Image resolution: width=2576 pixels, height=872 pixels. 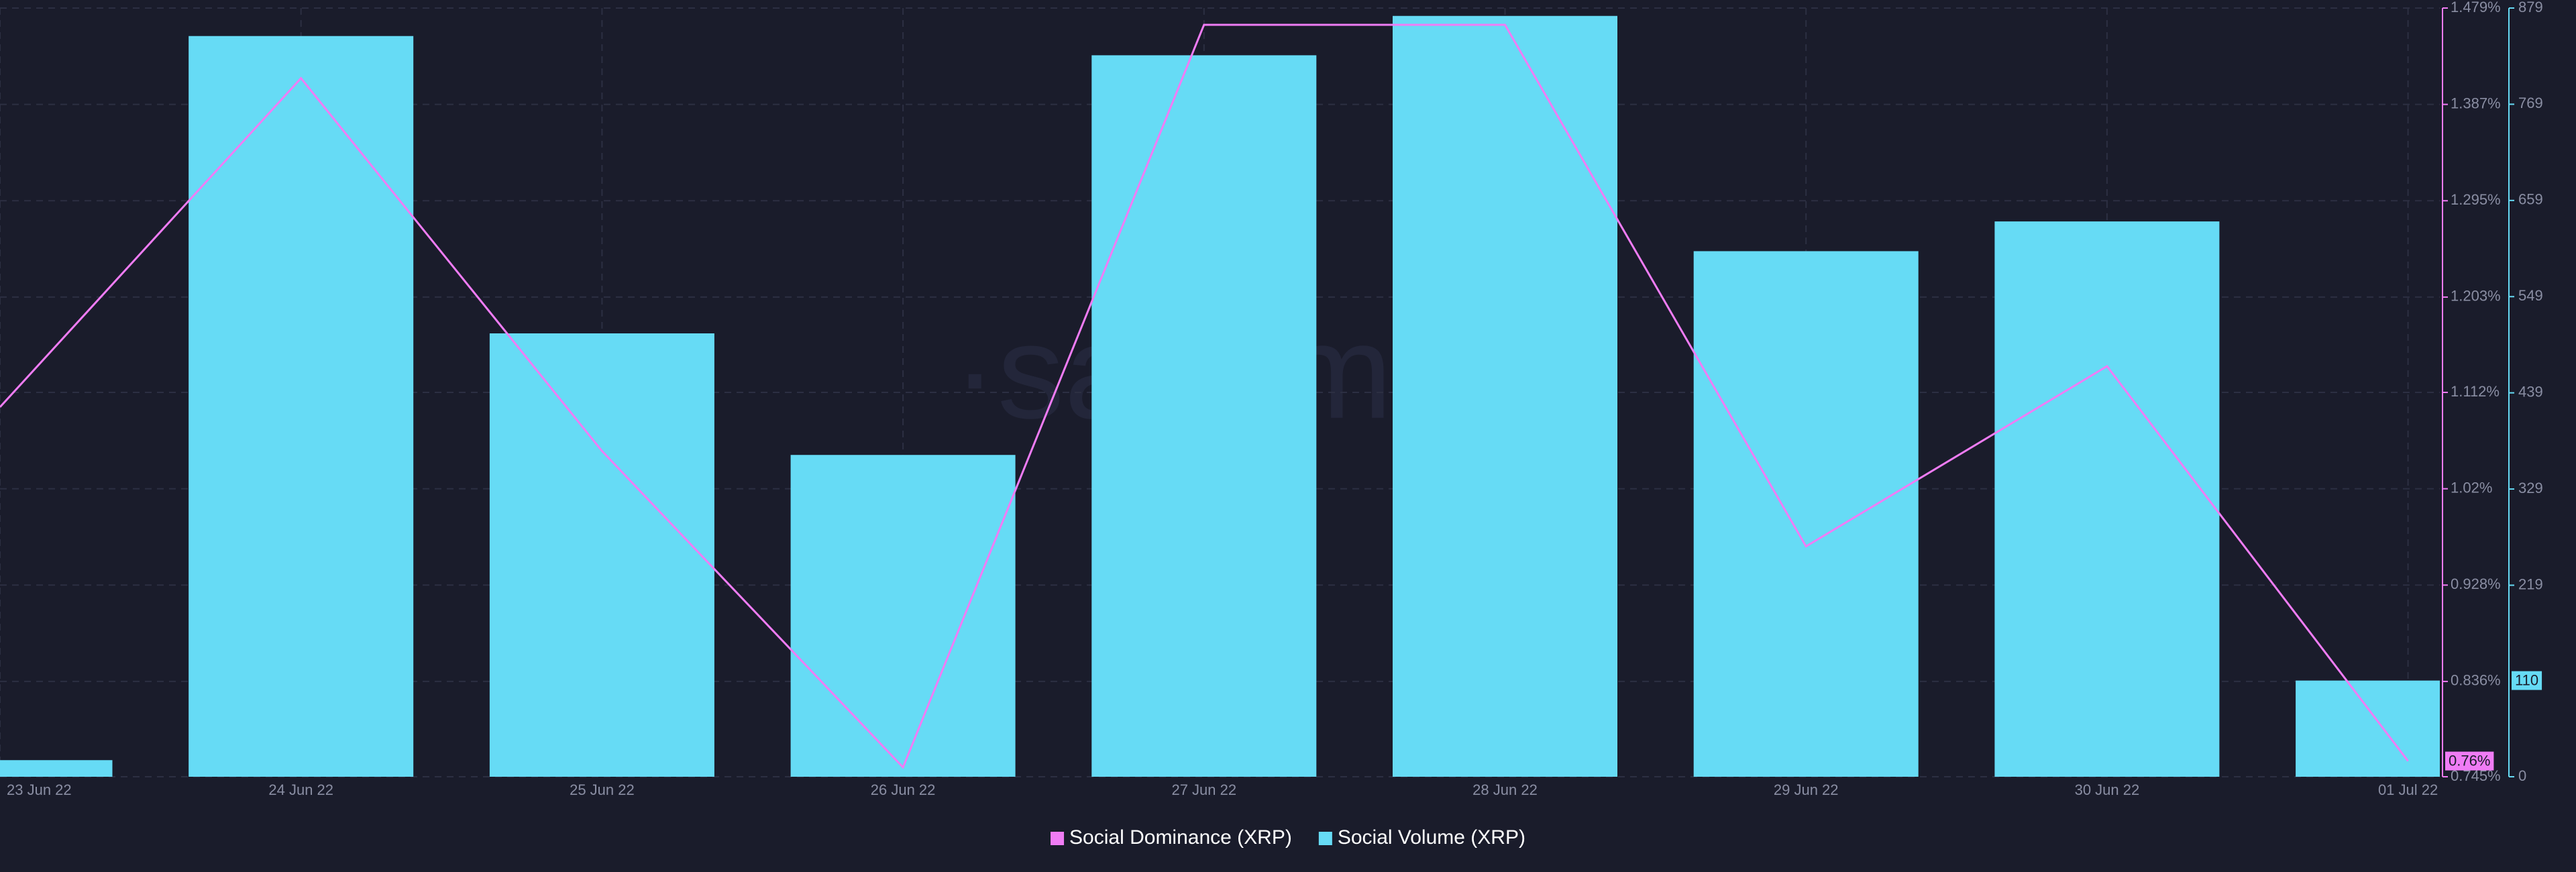 I want to click on x-tick-label: 01 Jul 22, so click(x=2408, y=790).